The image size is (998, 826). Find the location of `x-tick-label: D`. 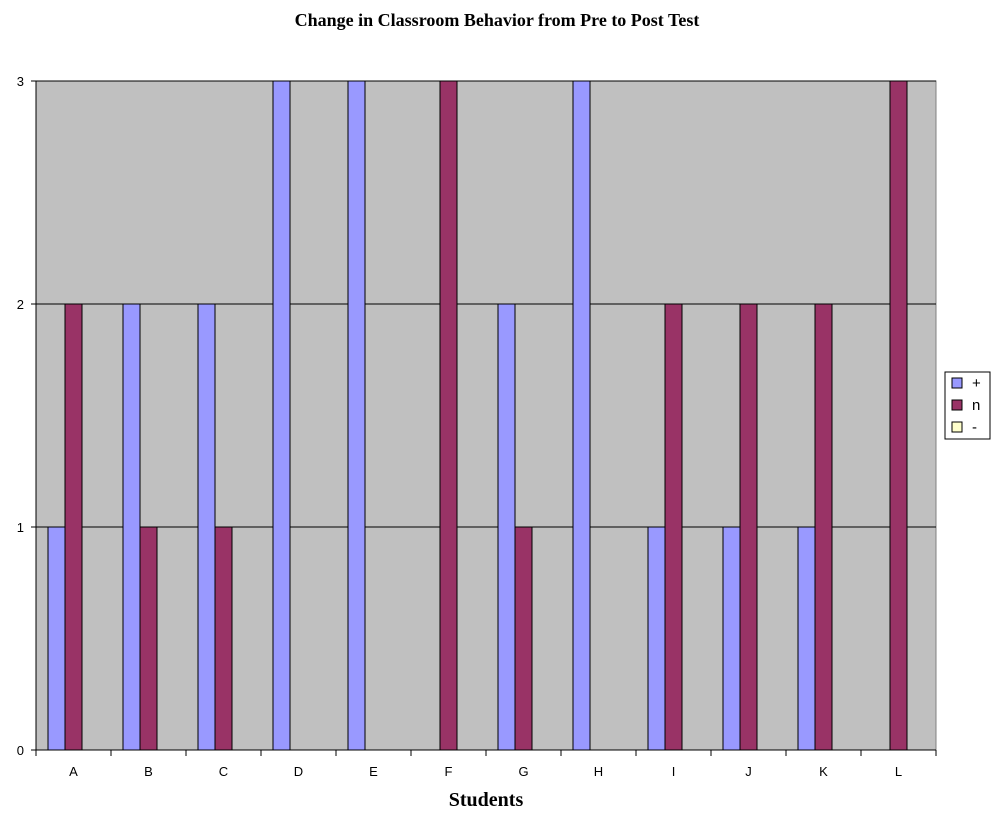

x-tick-label: D is located at coordinates (298, 771).